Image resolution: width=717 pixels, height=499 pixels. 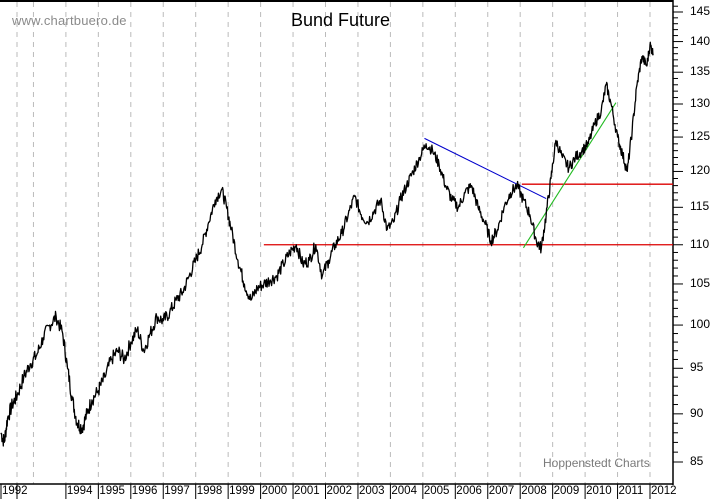 I want to click on source-credit: Hoppenstedt Charts, so click(x=596, y=463).